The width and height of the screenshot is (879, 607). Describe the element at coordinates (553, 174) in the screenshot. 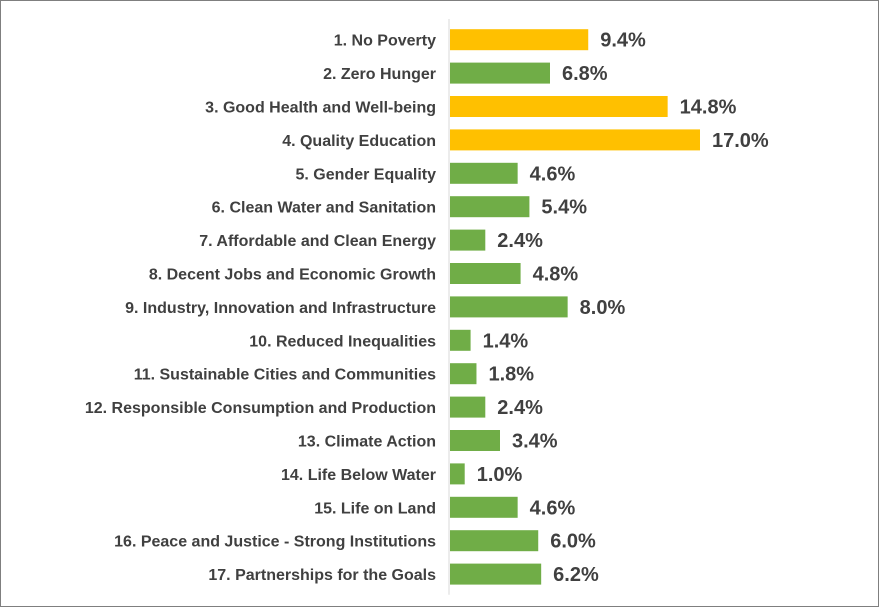

I see `value-label-sdg-5: 4.6%` at that location.